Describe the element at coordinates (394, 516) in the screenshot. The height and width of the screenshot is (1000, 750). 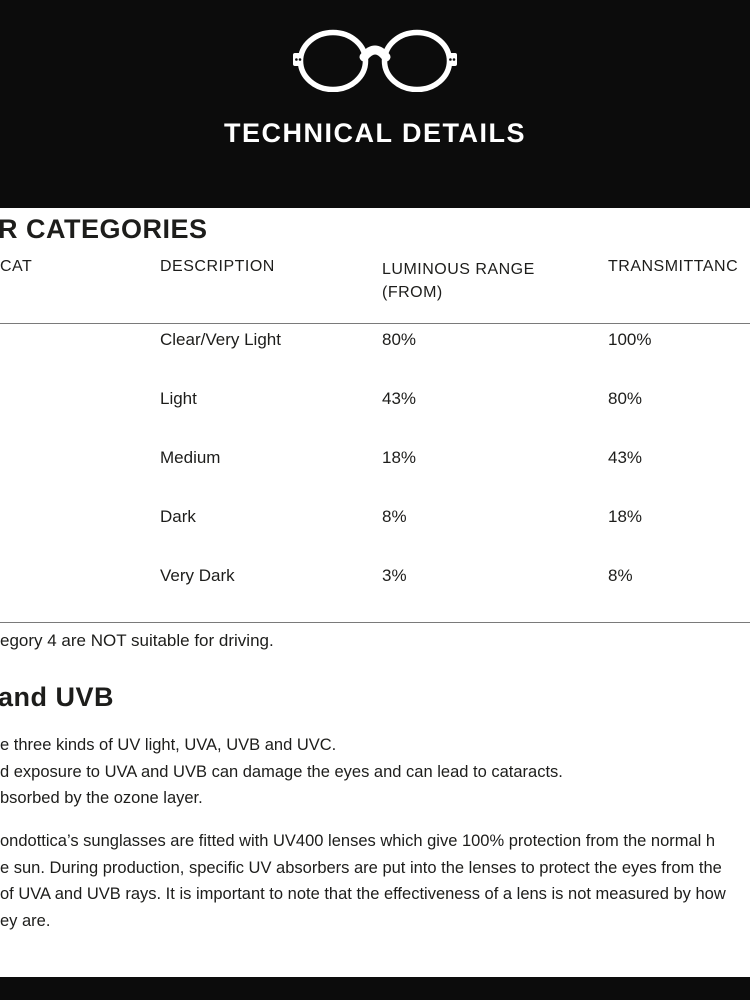
I see `cell-luminous: 8%` at that location.